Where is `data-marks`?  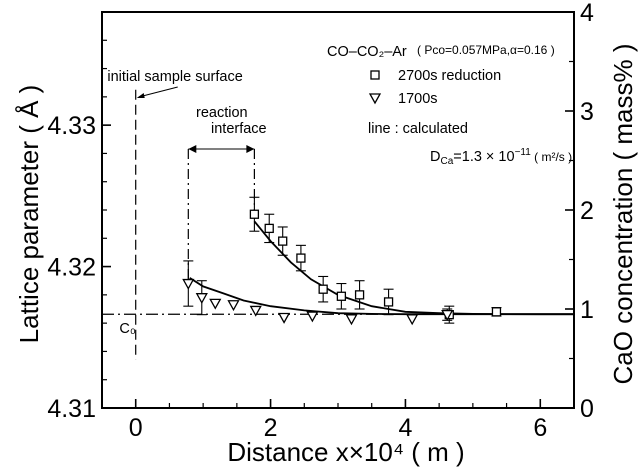 data-marks is located at coordinates (342, 261).